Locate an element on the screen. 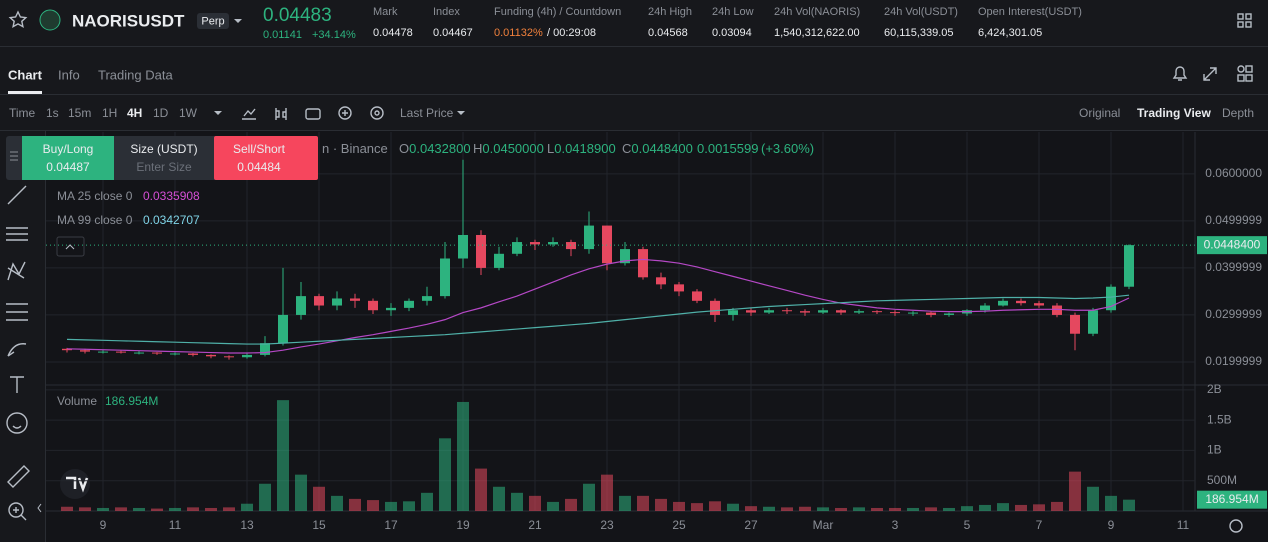 The width and height of the screenshot is (1268, 542). interval: 4H is located at coordinates (134, 113).